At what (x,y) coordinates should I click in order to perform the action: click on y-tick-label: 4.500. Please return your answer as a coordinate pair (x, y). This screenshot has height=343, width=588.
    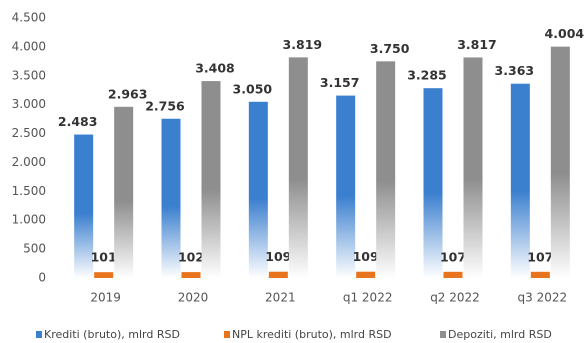
    Looking at the image, I should click on (29, 18).